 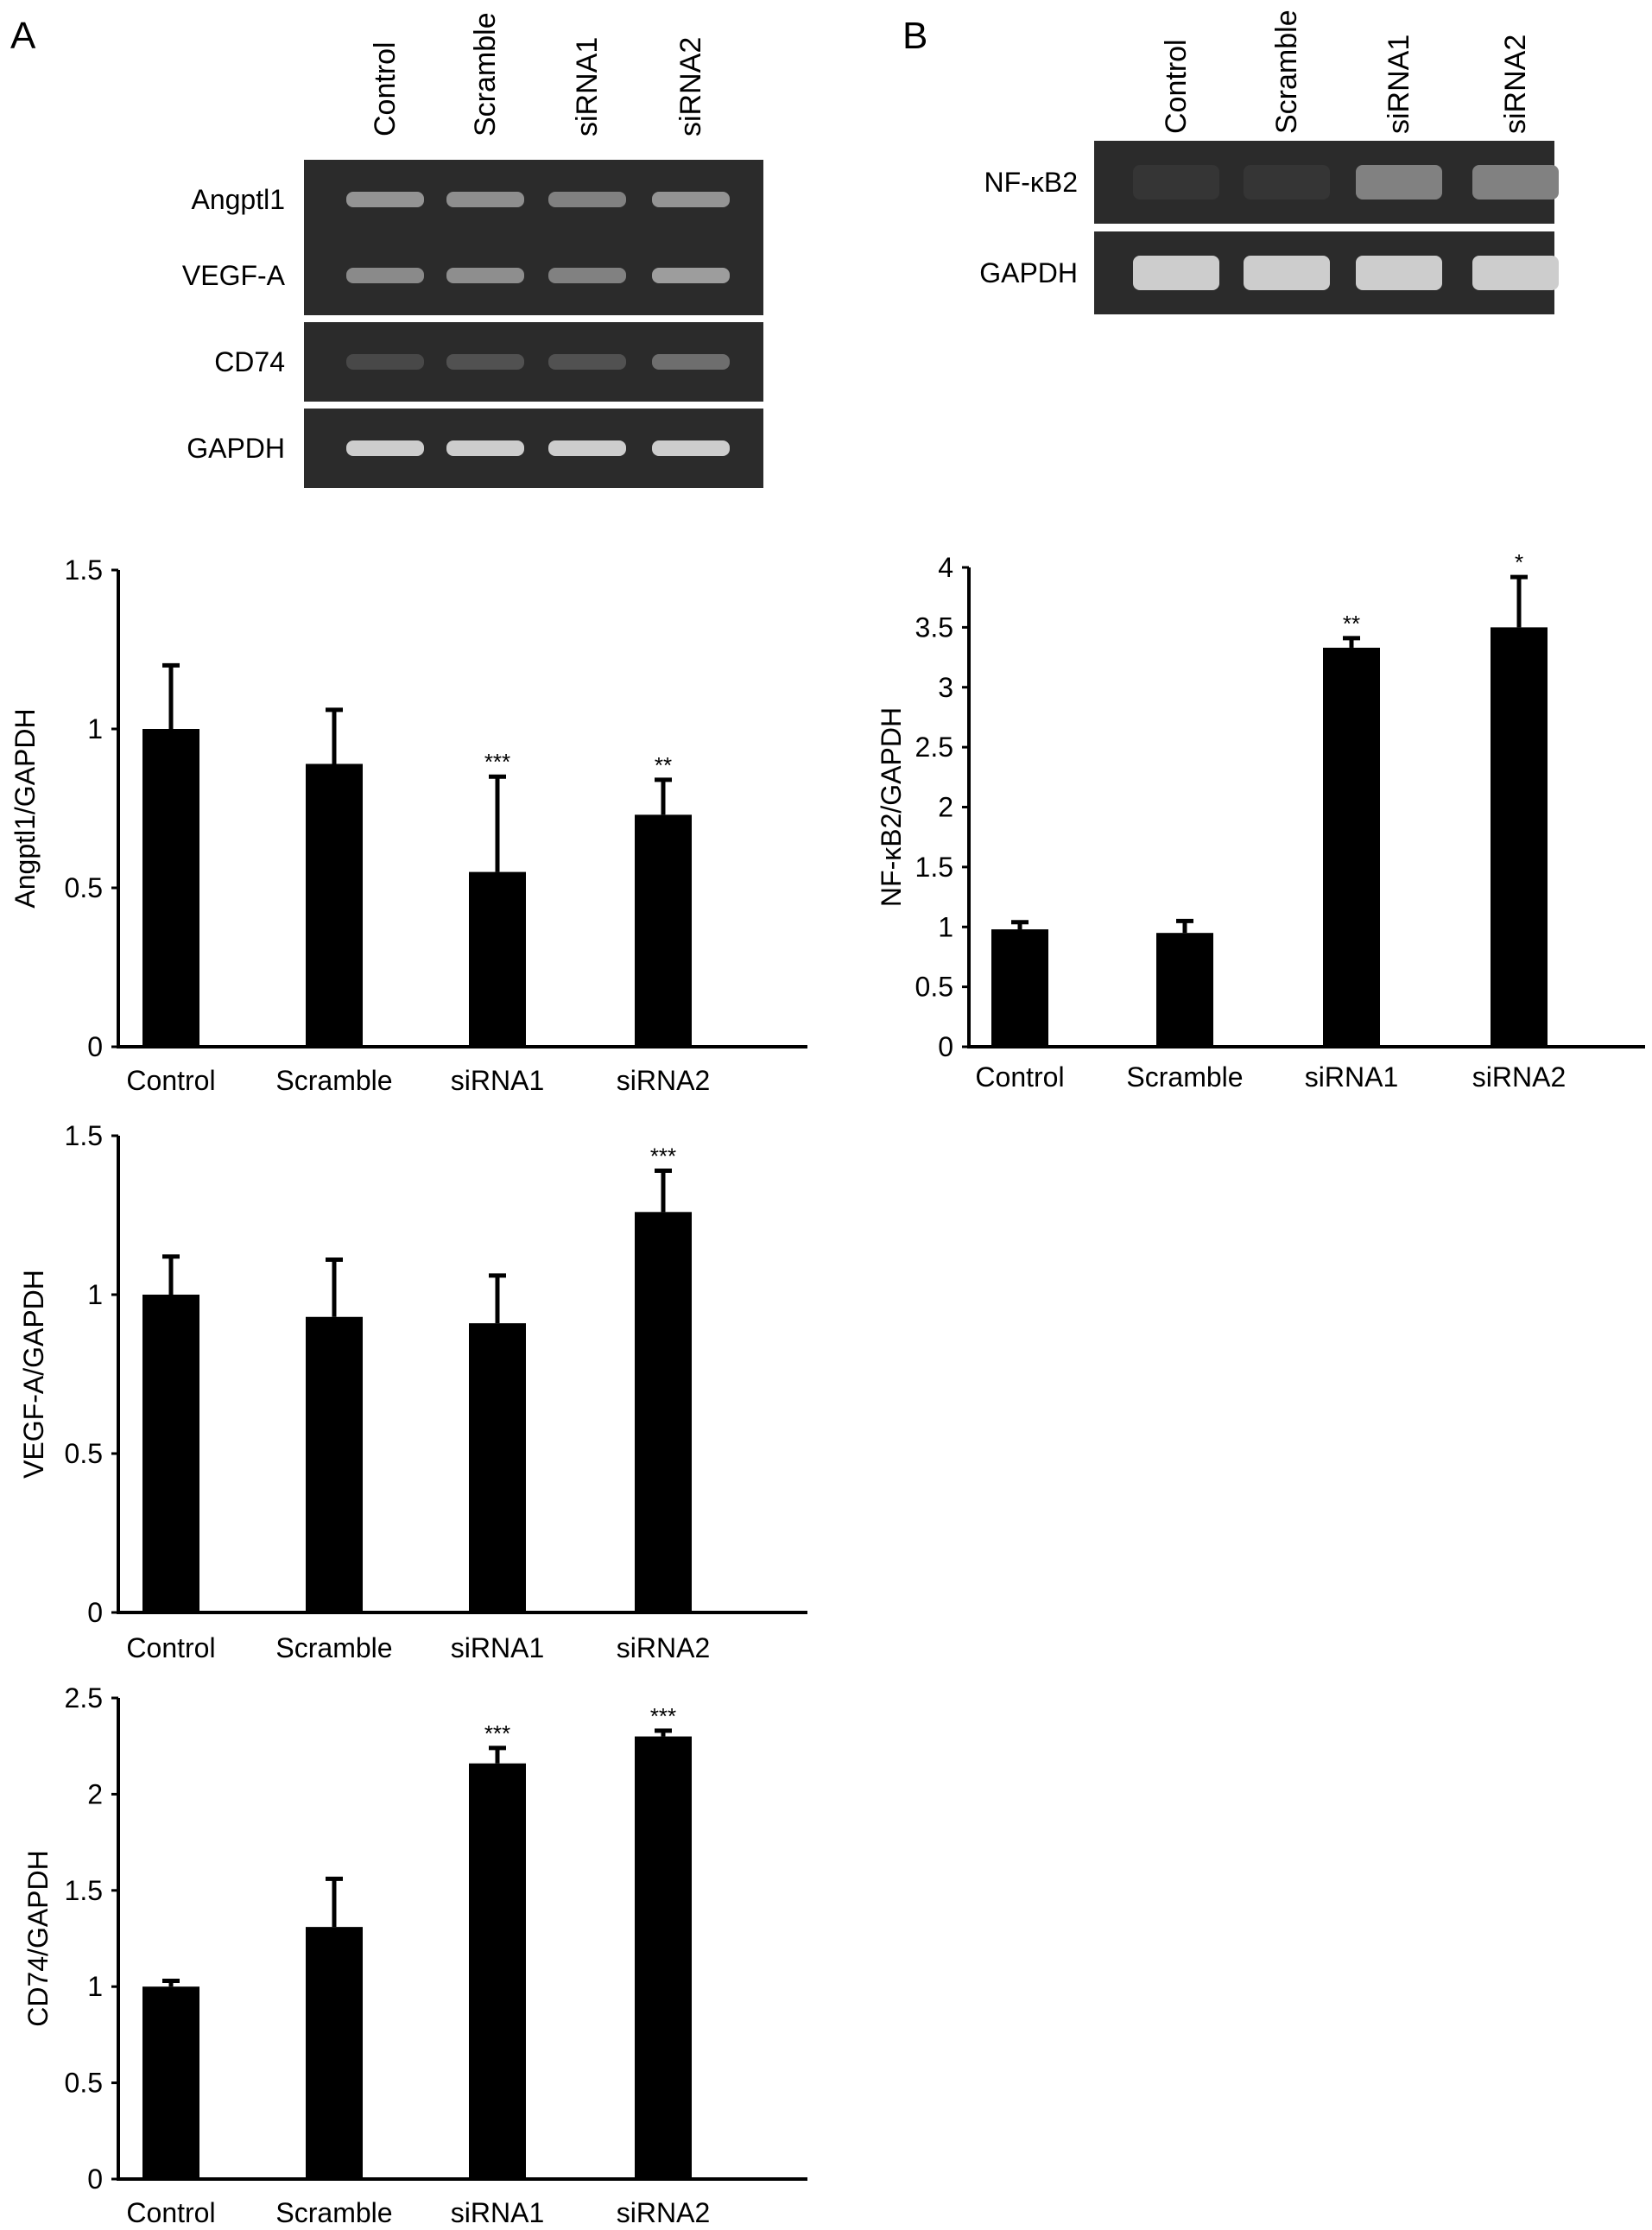 What do you see at coordinates (249, 361) in the screenshot?
I see `row-label-cd74: CD74` at bounding box center [249, 361].